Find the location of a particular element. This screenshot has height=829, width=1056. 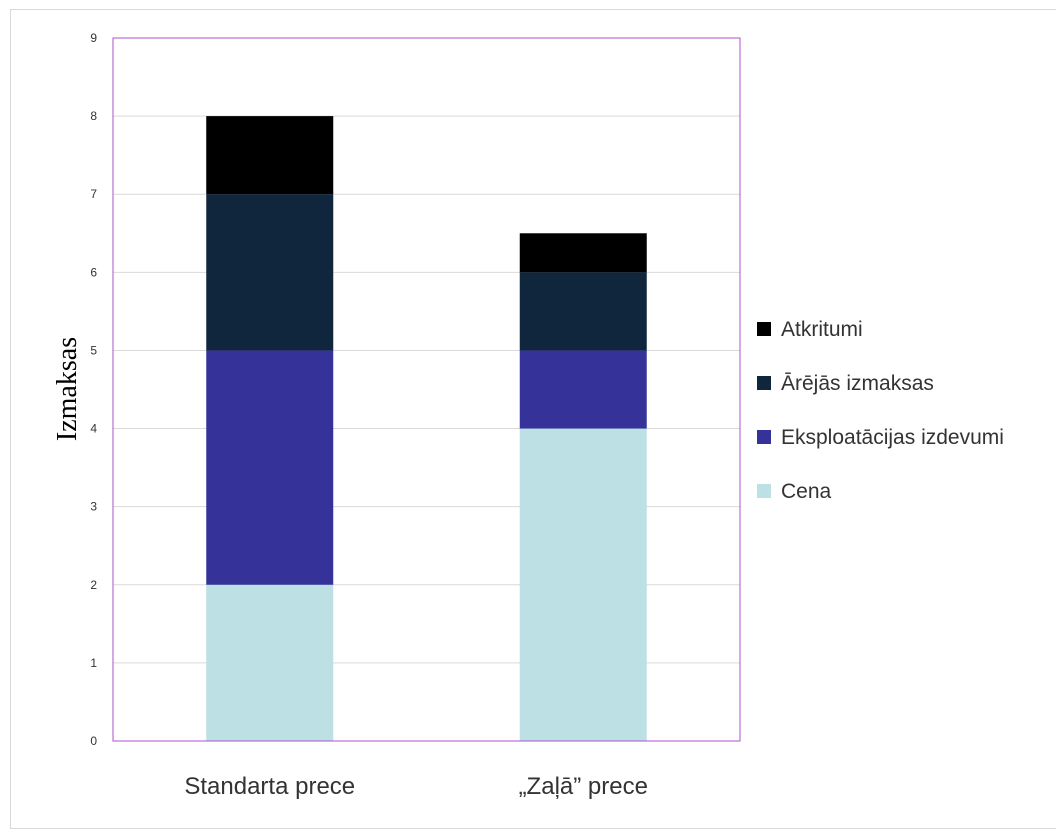

legend-label: Cena is located at coordinates (806, 491).